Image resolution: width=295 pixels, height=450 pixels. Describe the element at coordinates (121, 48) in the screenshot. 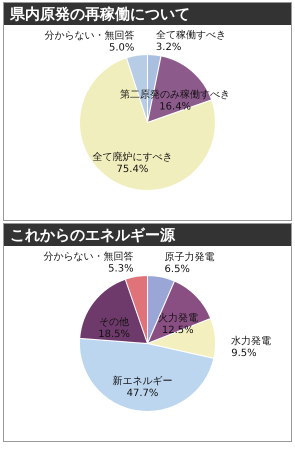

I see `data-label: 5.0%` at that location.